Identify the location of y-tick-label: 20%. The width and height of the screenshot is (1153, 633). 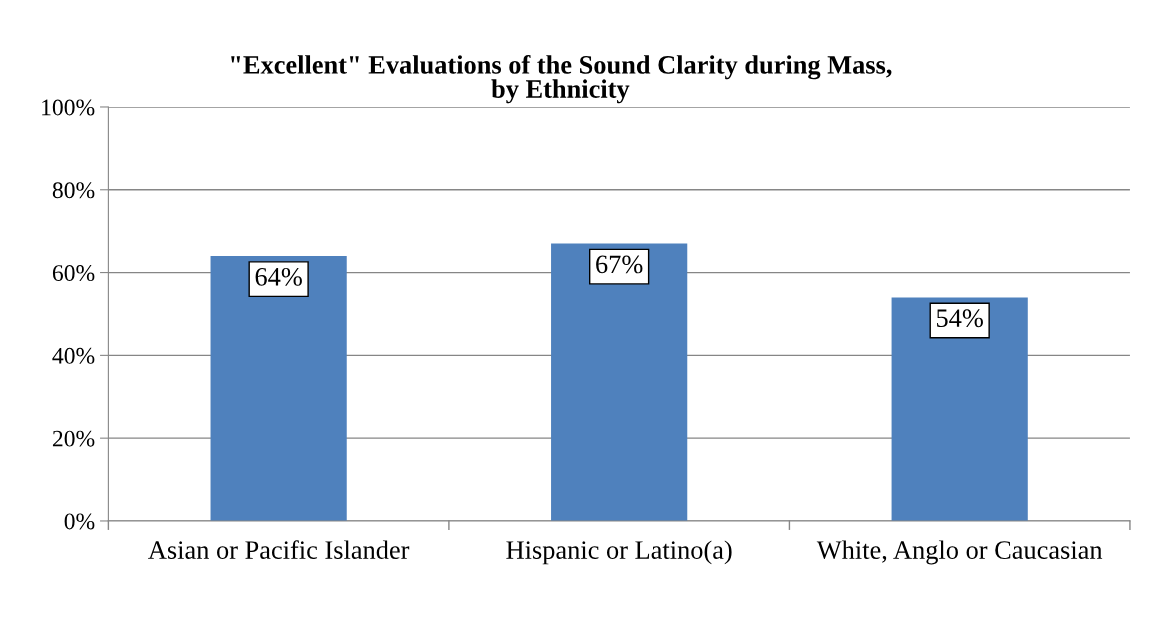
(73, 438).